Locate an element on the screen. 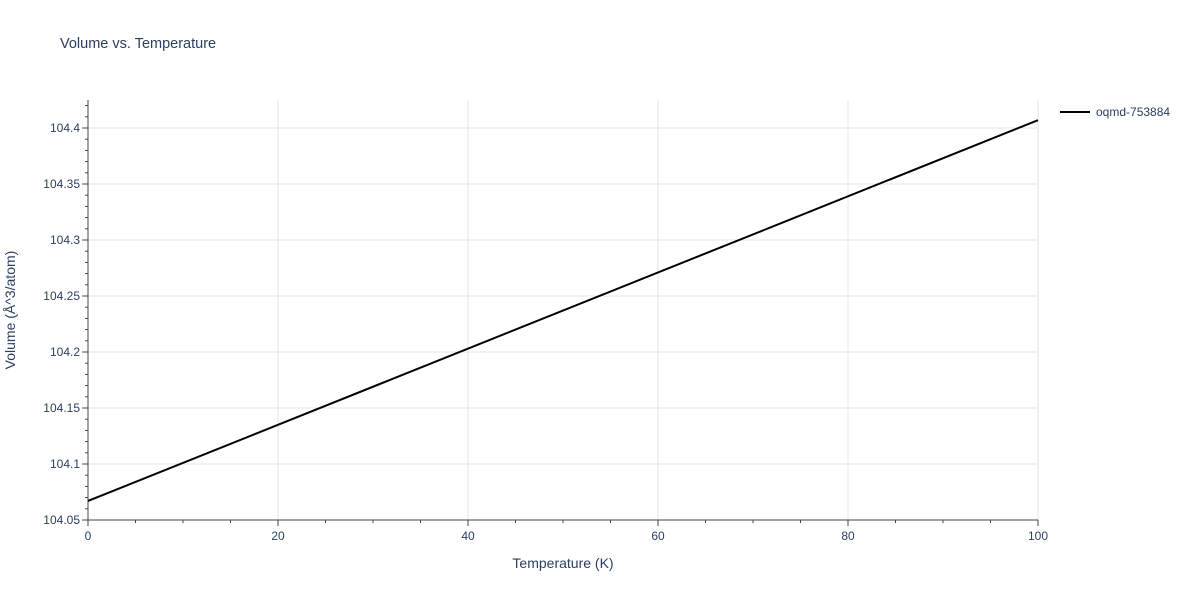  y-tick-label-5: 104.3 is located at coordinates (65, 240).